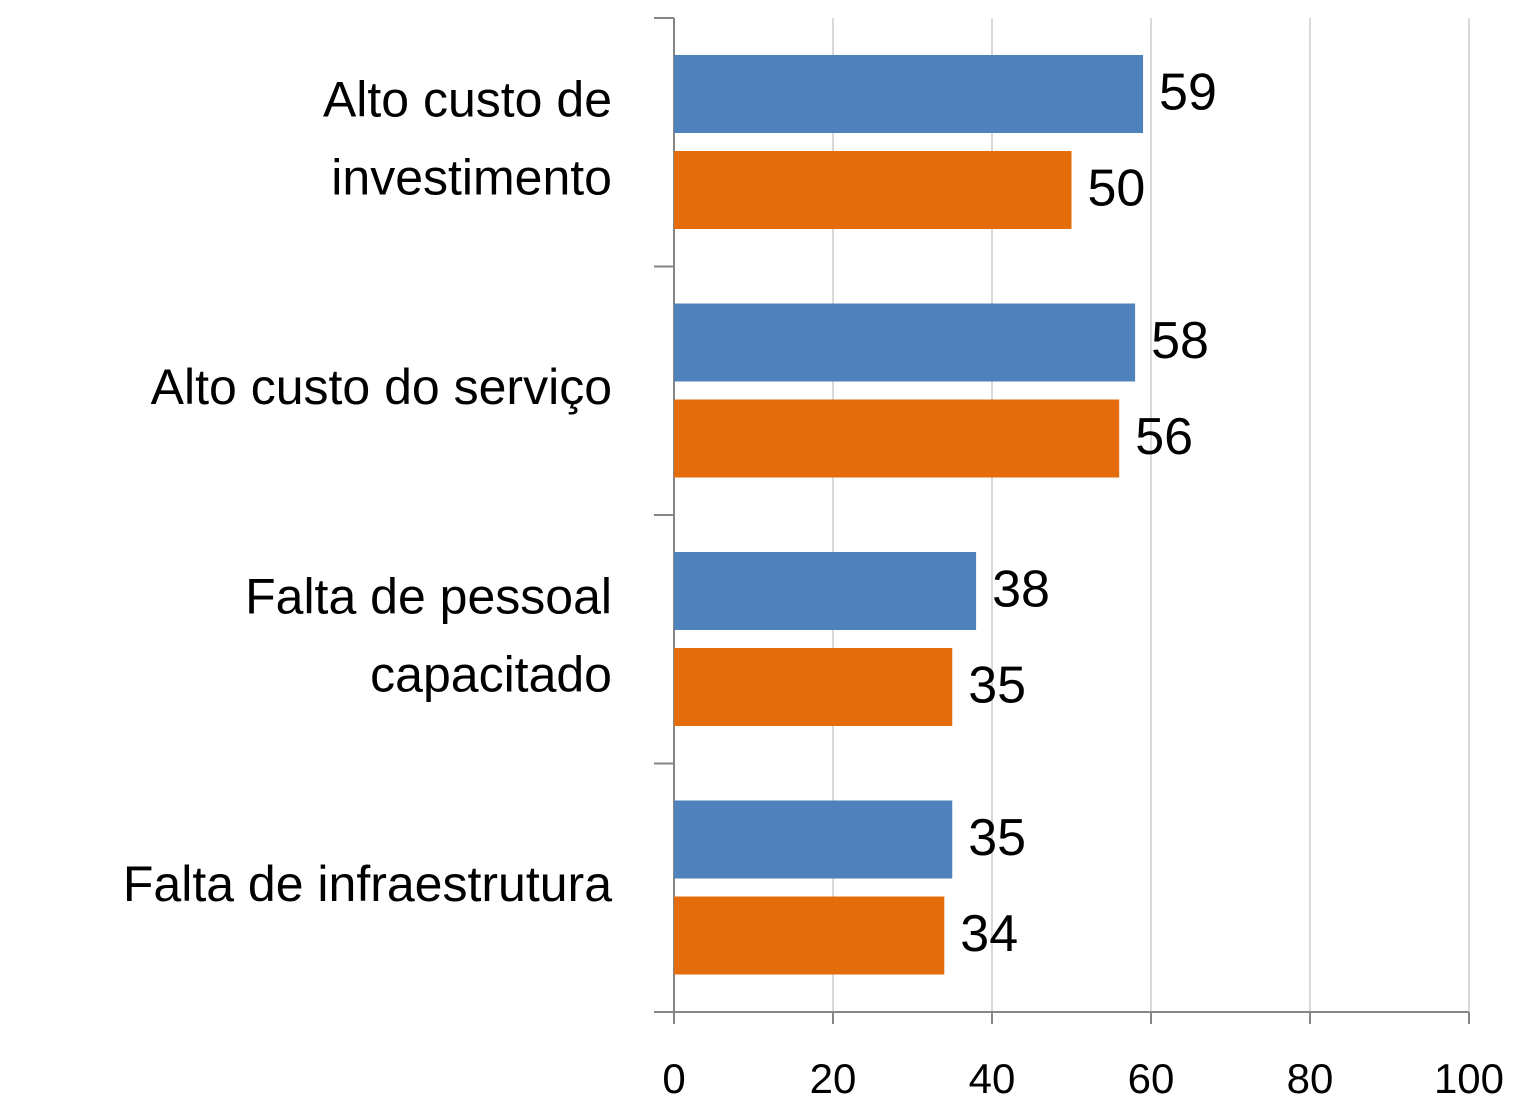  Describe the element at coordinates (1180, 341) in the screenshot. I see `value-label: 58` at that location.